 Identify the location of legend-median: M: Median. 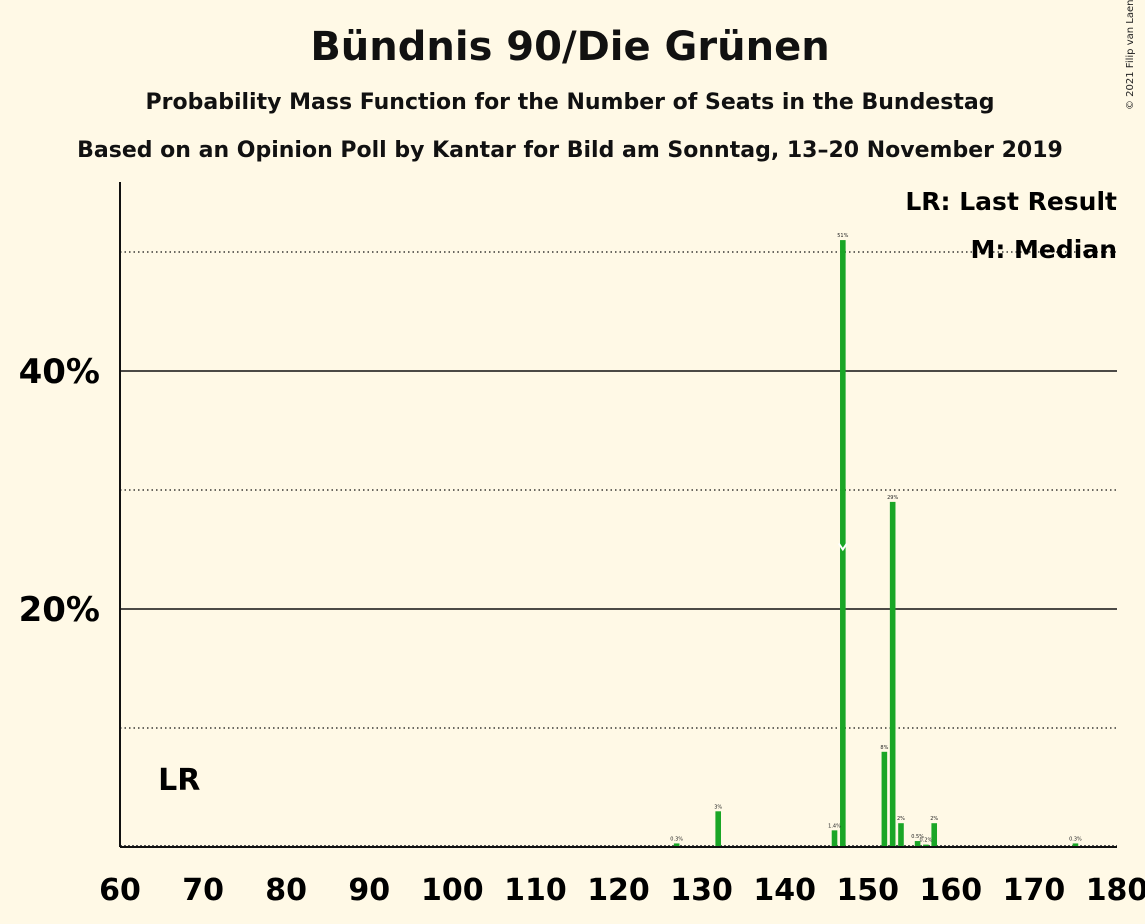
(1043, 249).